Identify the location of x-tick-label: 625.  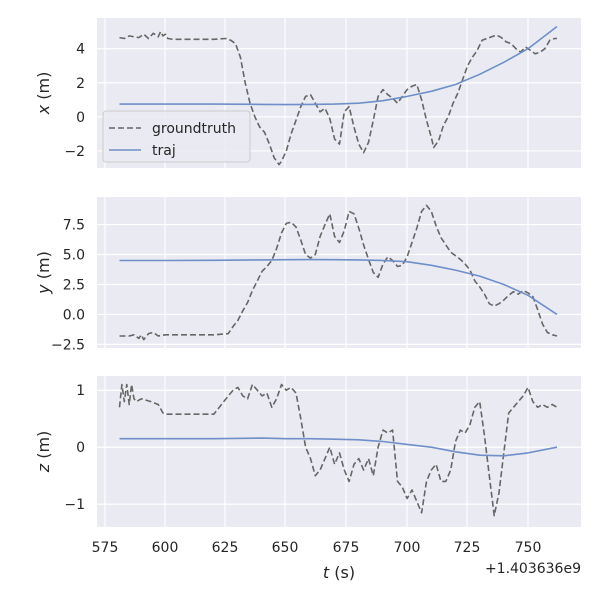
(225, 548).